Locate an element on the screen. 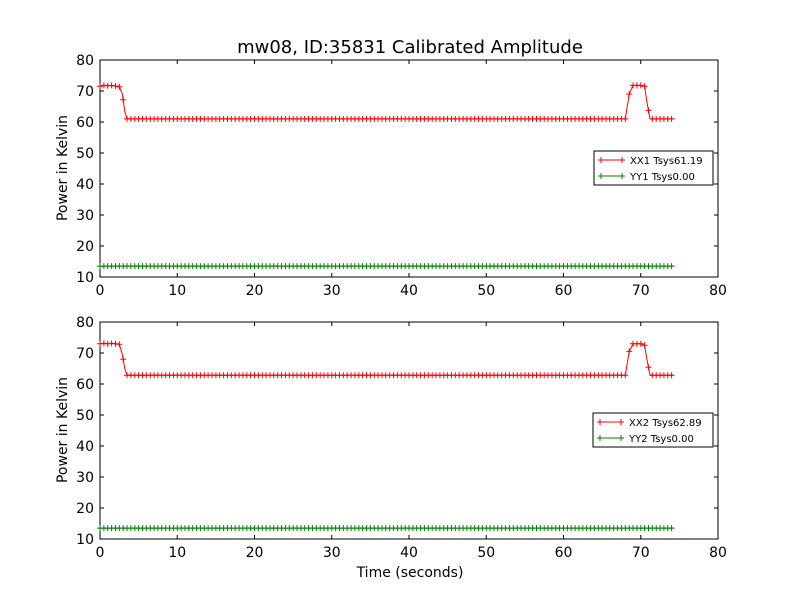  bottom-x-tick-label: 70 is located at coordinates (641, 553).